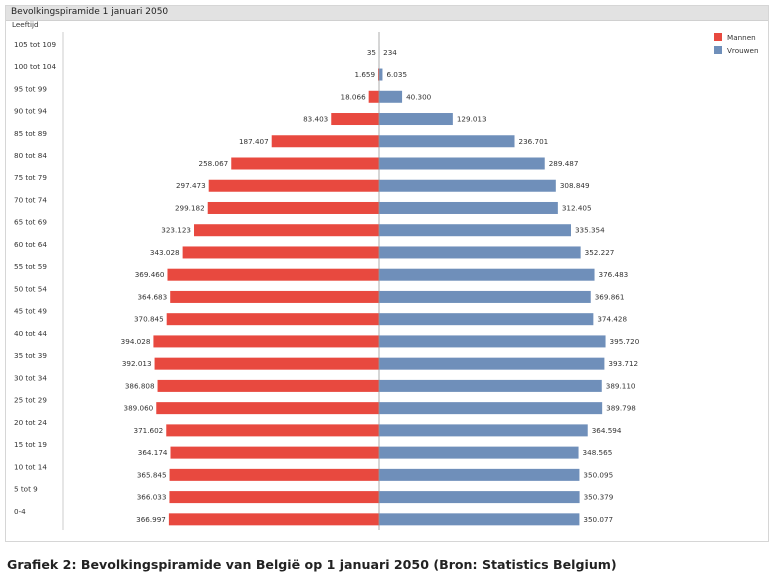 This screenshot has width=776, height=574. What do you see at coordinates (718, 37) in the screenshot?
I see `legend-swatch-mannen` at bounding box center [718, 37].